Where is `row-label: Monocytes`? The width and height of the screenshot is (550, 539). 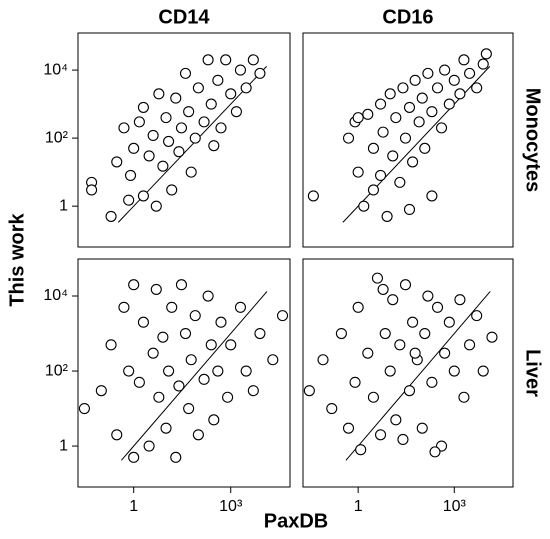 row-label: Monocytes is located at coordinates (533, 140).